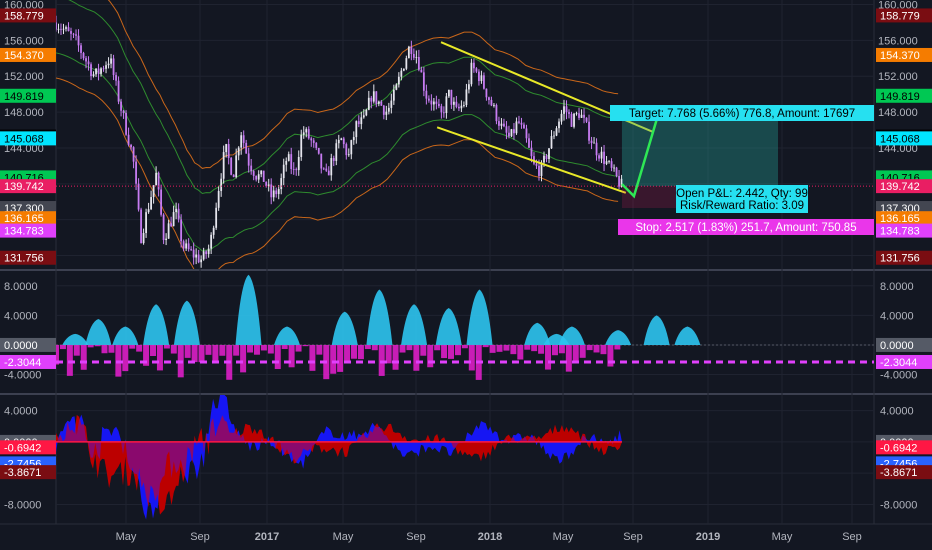 The image size is (932, 550). I want to click on time-axis-label: 2018, so click(490, 537).